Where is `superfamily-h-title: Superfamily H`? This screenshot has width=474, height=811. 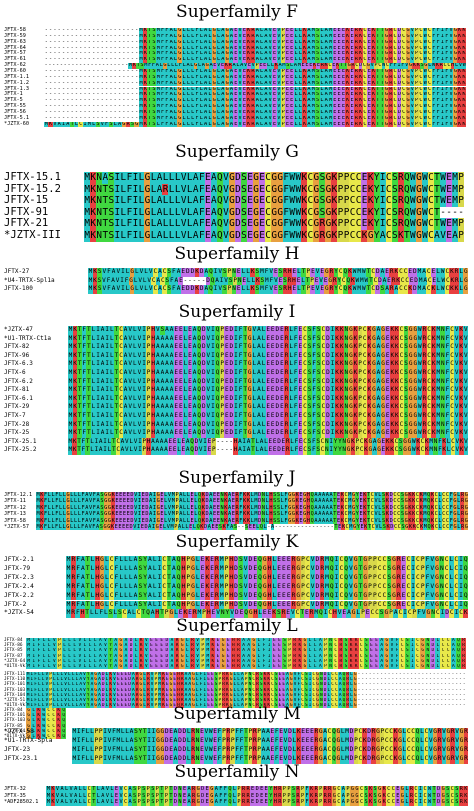
superfamily-h-title: Superfamily H is located at coordinates (237, 254).